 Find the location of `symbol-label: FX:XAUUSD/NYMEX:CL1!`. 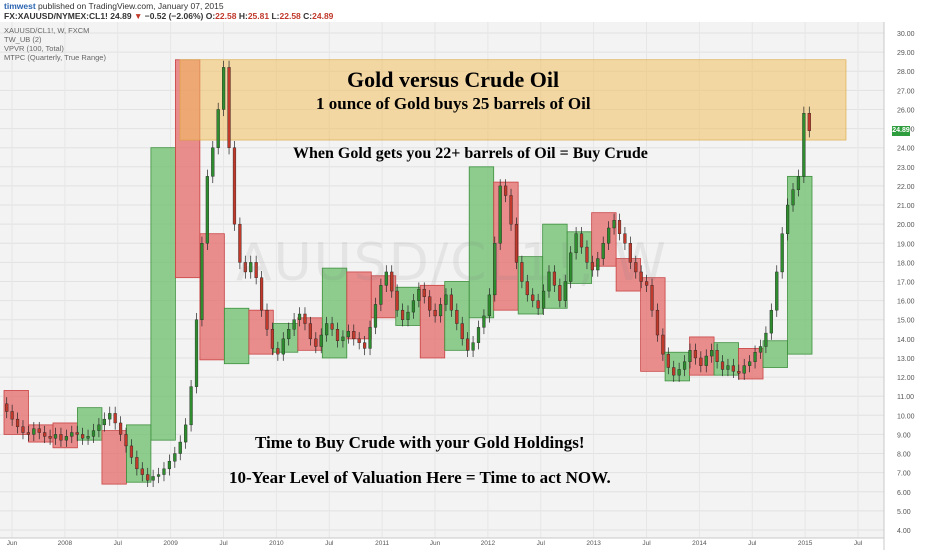

symbol-label: FX:XAUUSD/NYMEX:CL1! is located at coordinates (56, 16).